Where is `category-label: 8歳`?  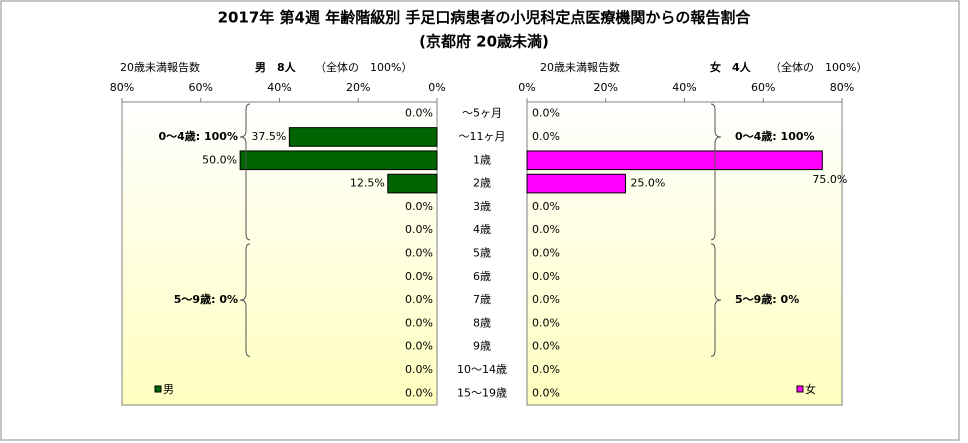
category-label: 8歳 is located at coordinates (482, 322).